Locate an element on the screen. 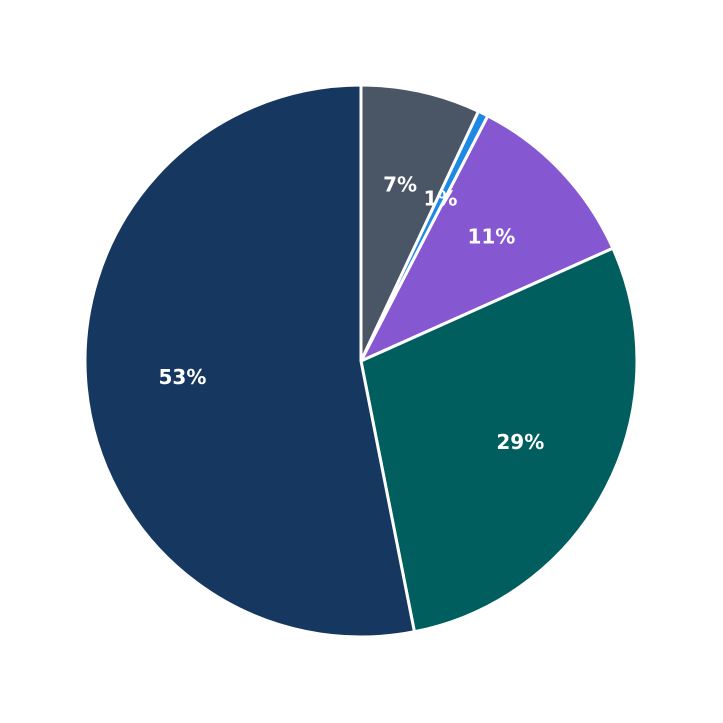 The height and width of the screenshot is (723, 723). slice-label: 29% is located at coordinates (520, 442).